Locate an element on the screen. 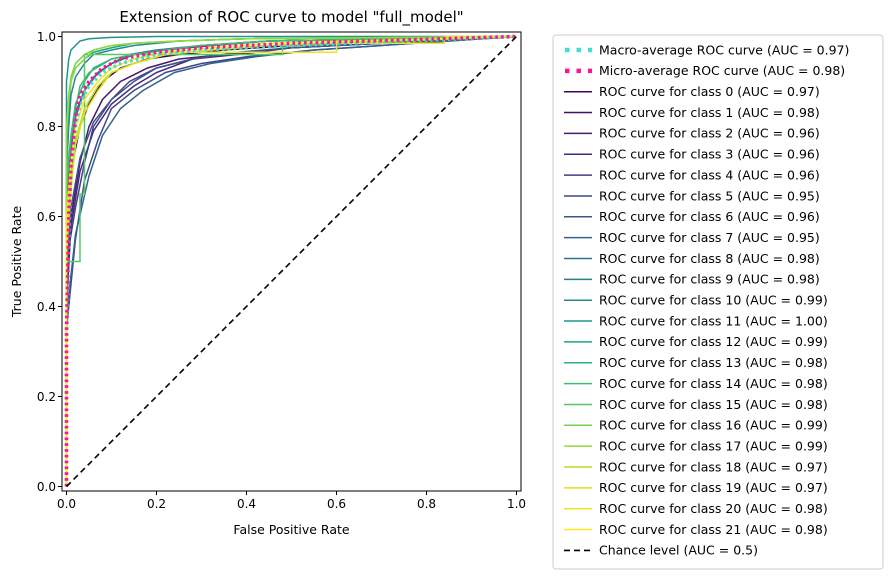 The image size is (891, 577). legend-label: Micro-average ROC curve (AUC = 0.98) is located at coordinates (722, 70).